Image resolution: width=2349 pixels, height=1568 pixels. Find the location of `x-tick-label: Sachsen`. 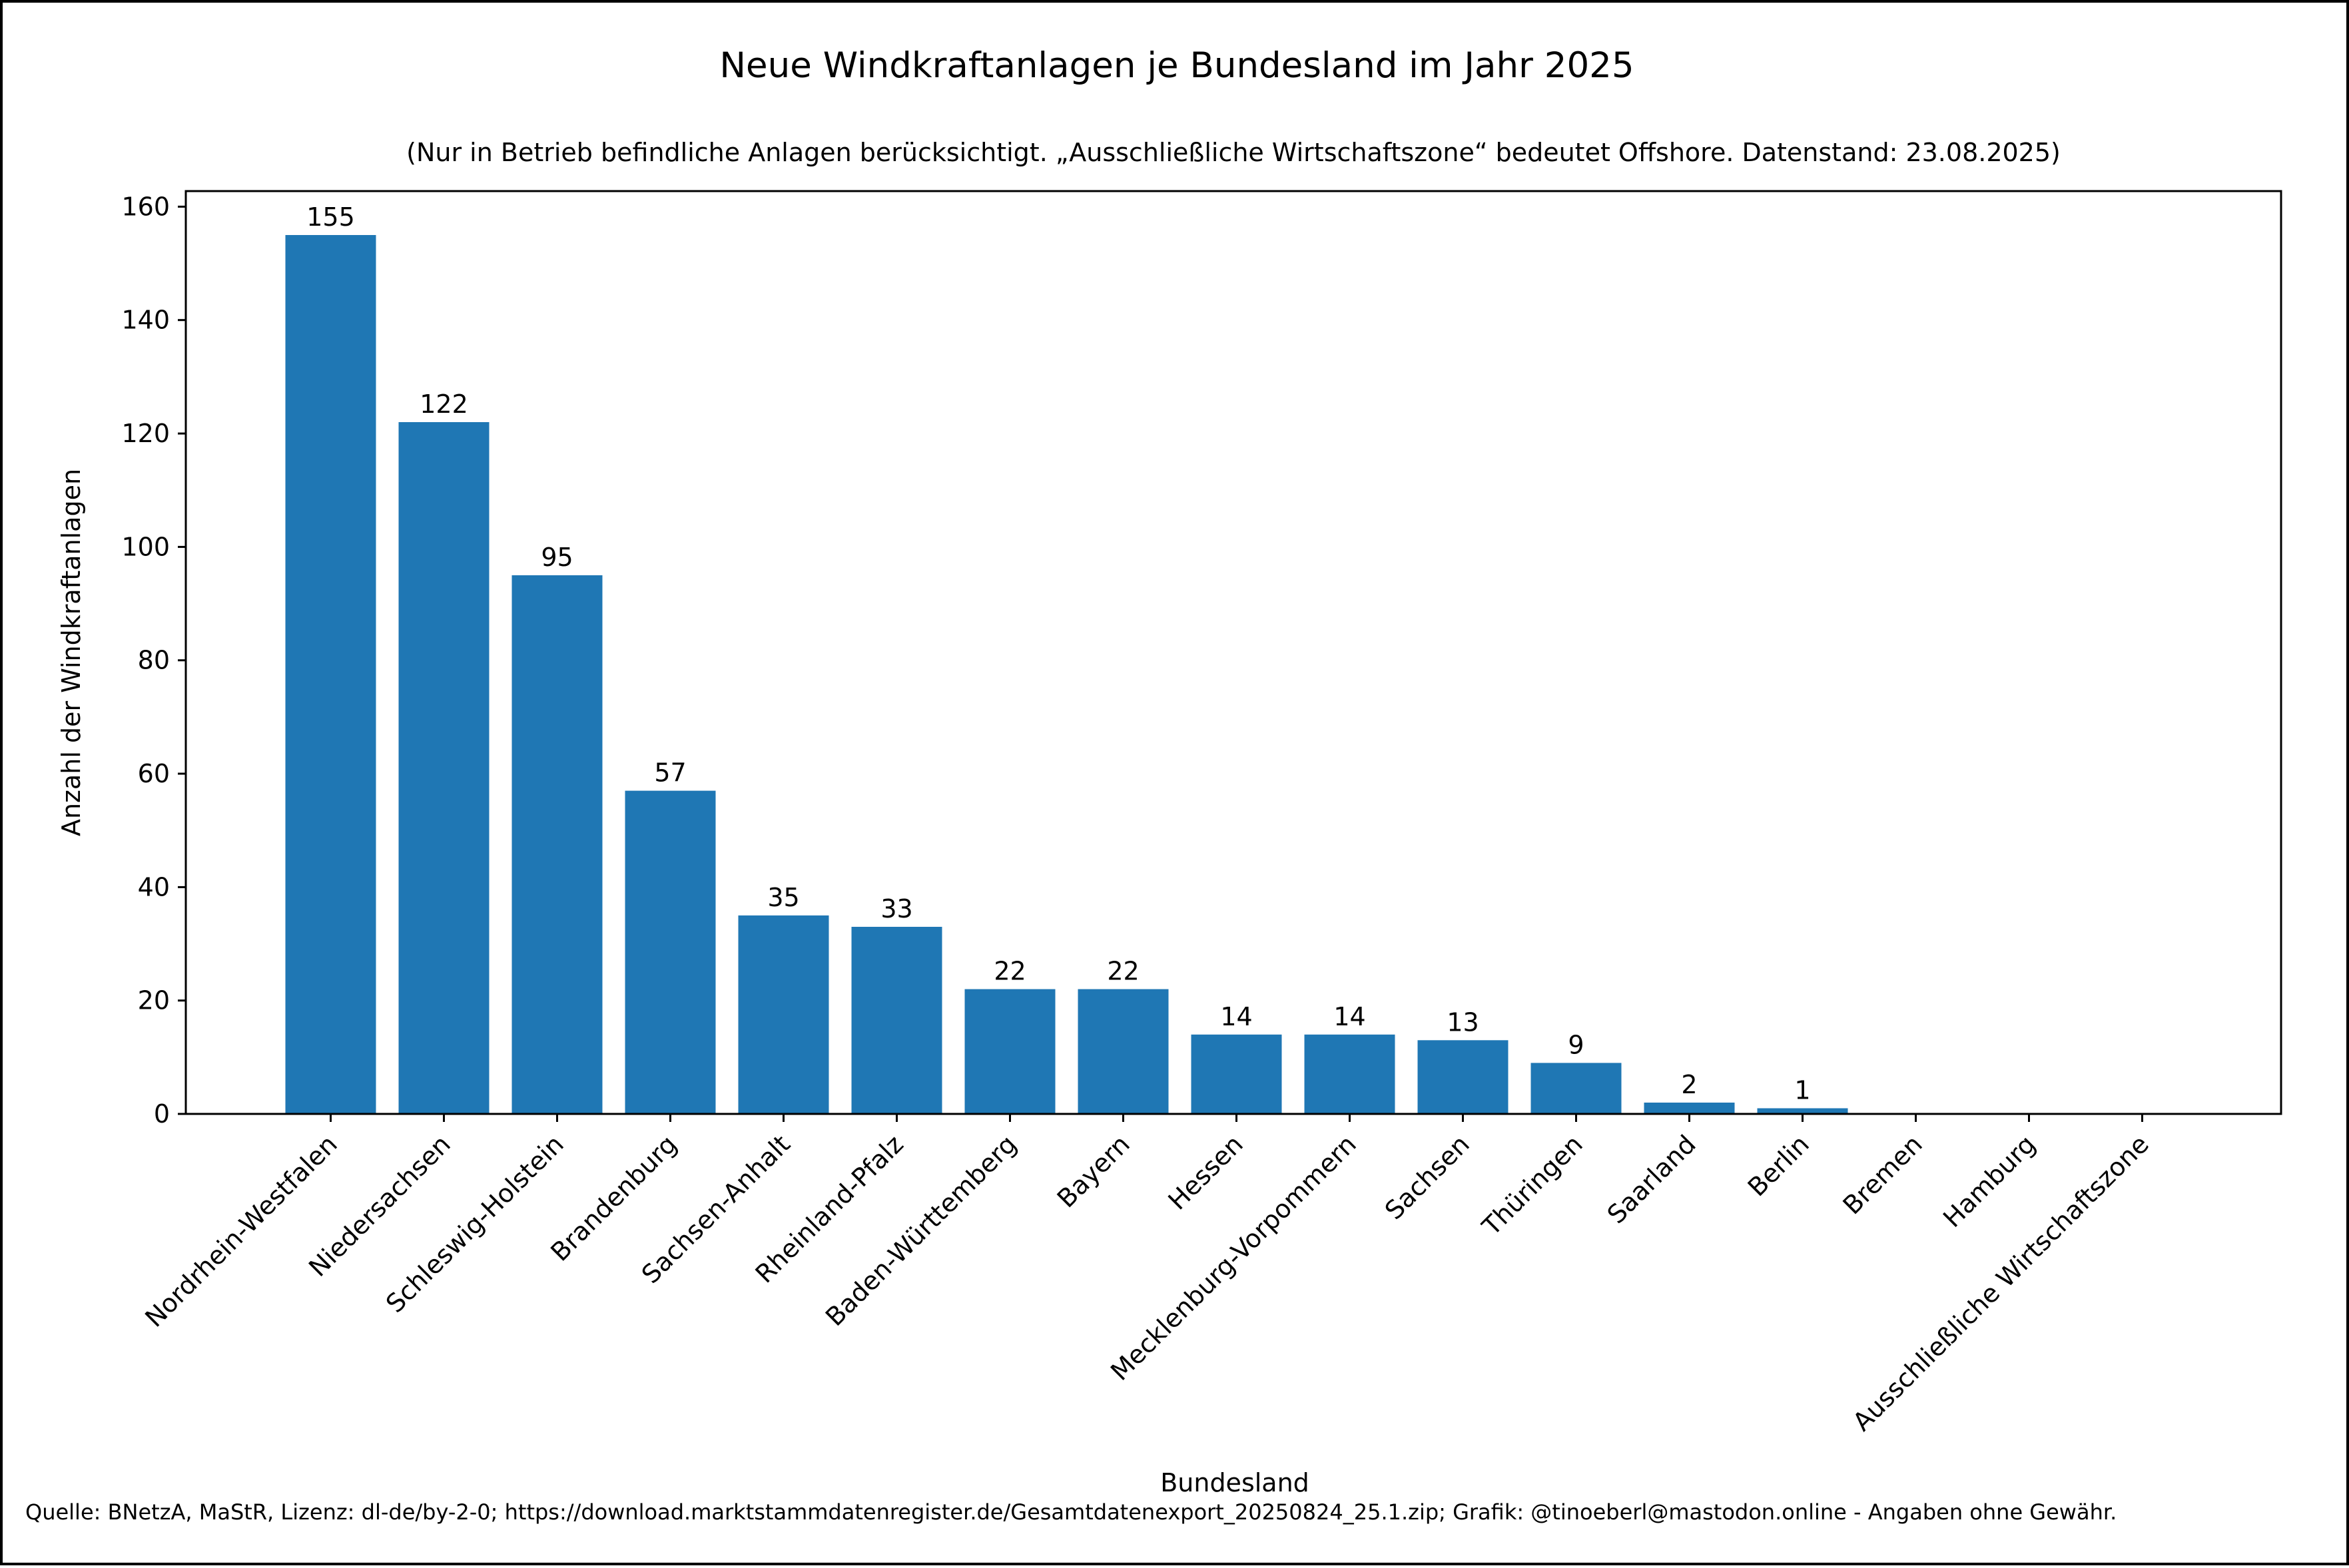

x-tick-label: Sachsen is located at coordinates (1427, 1177).